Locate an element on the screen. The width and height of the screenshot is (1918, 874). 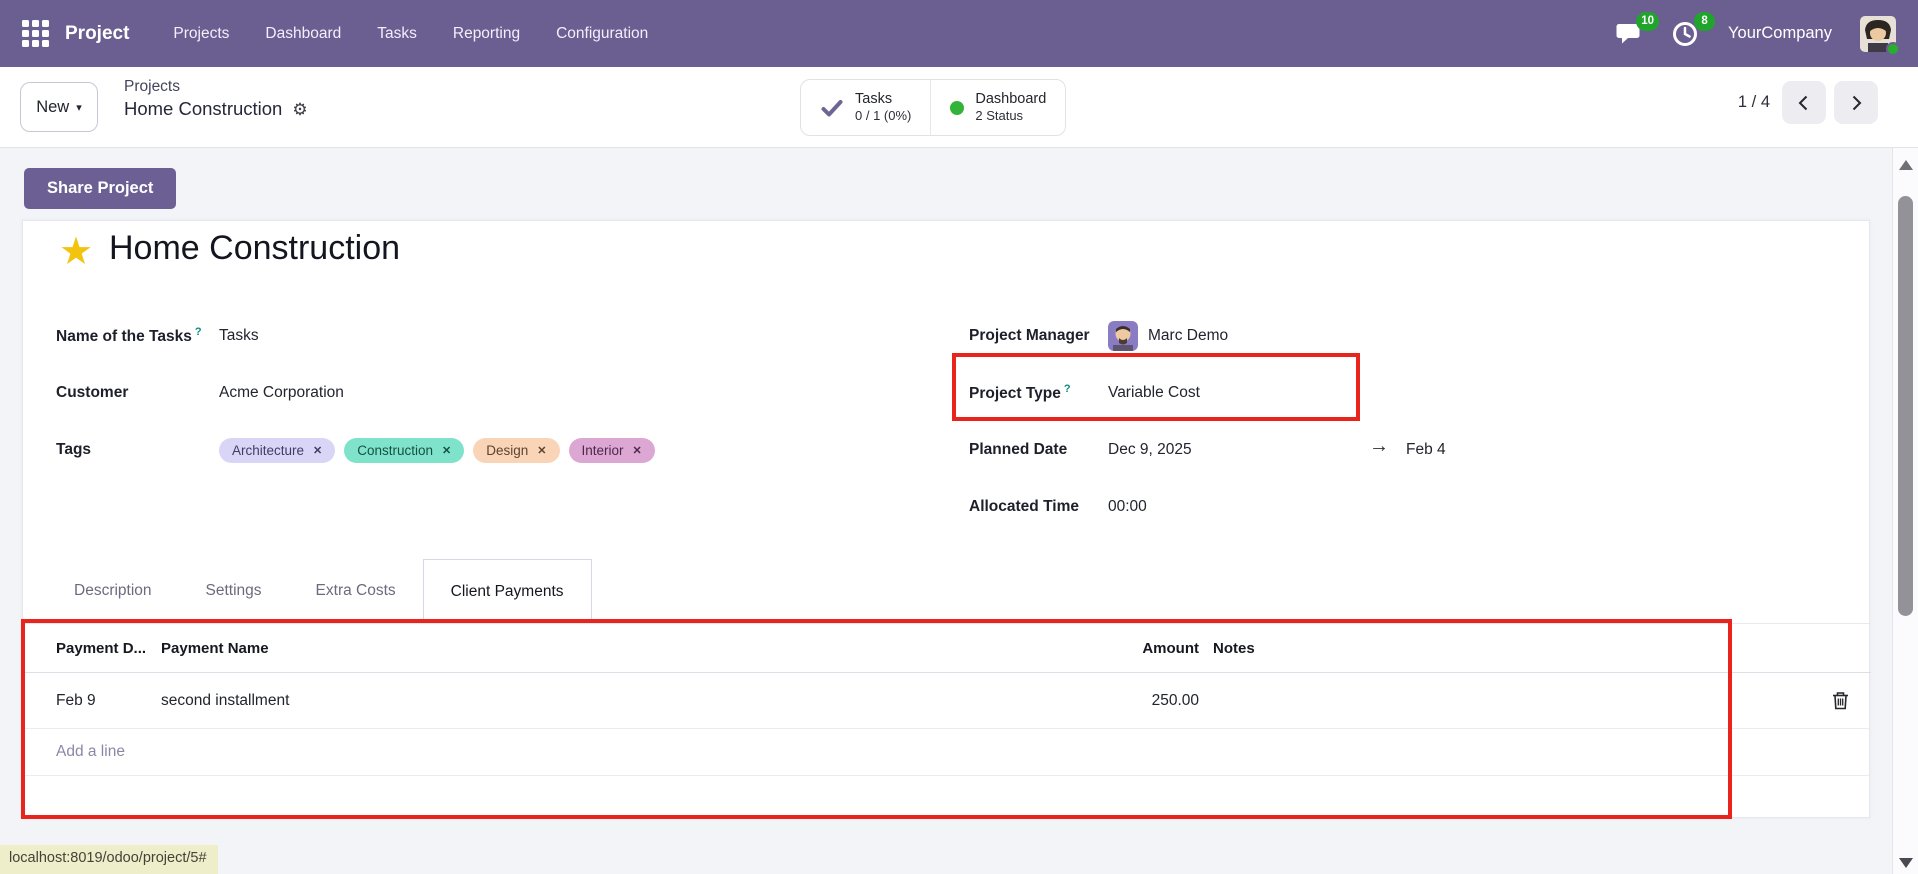
apps-grid-icon is located at coordinates (35, 33).